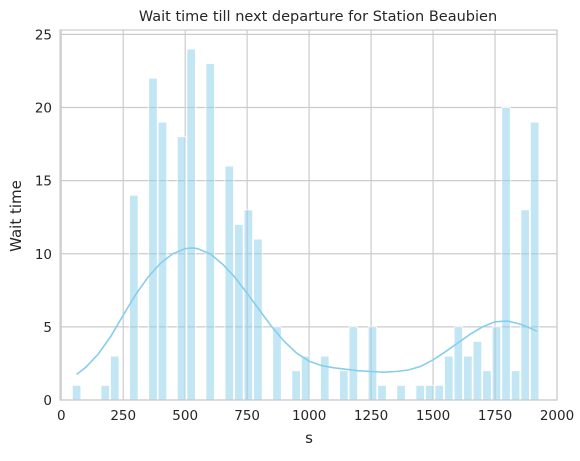 The width and height of the screenshot is (580, 461). What do you see at coordinates (43, 35) in the screenshot?
I see `y-tick-label: 25` at bounding box center [43, 35].